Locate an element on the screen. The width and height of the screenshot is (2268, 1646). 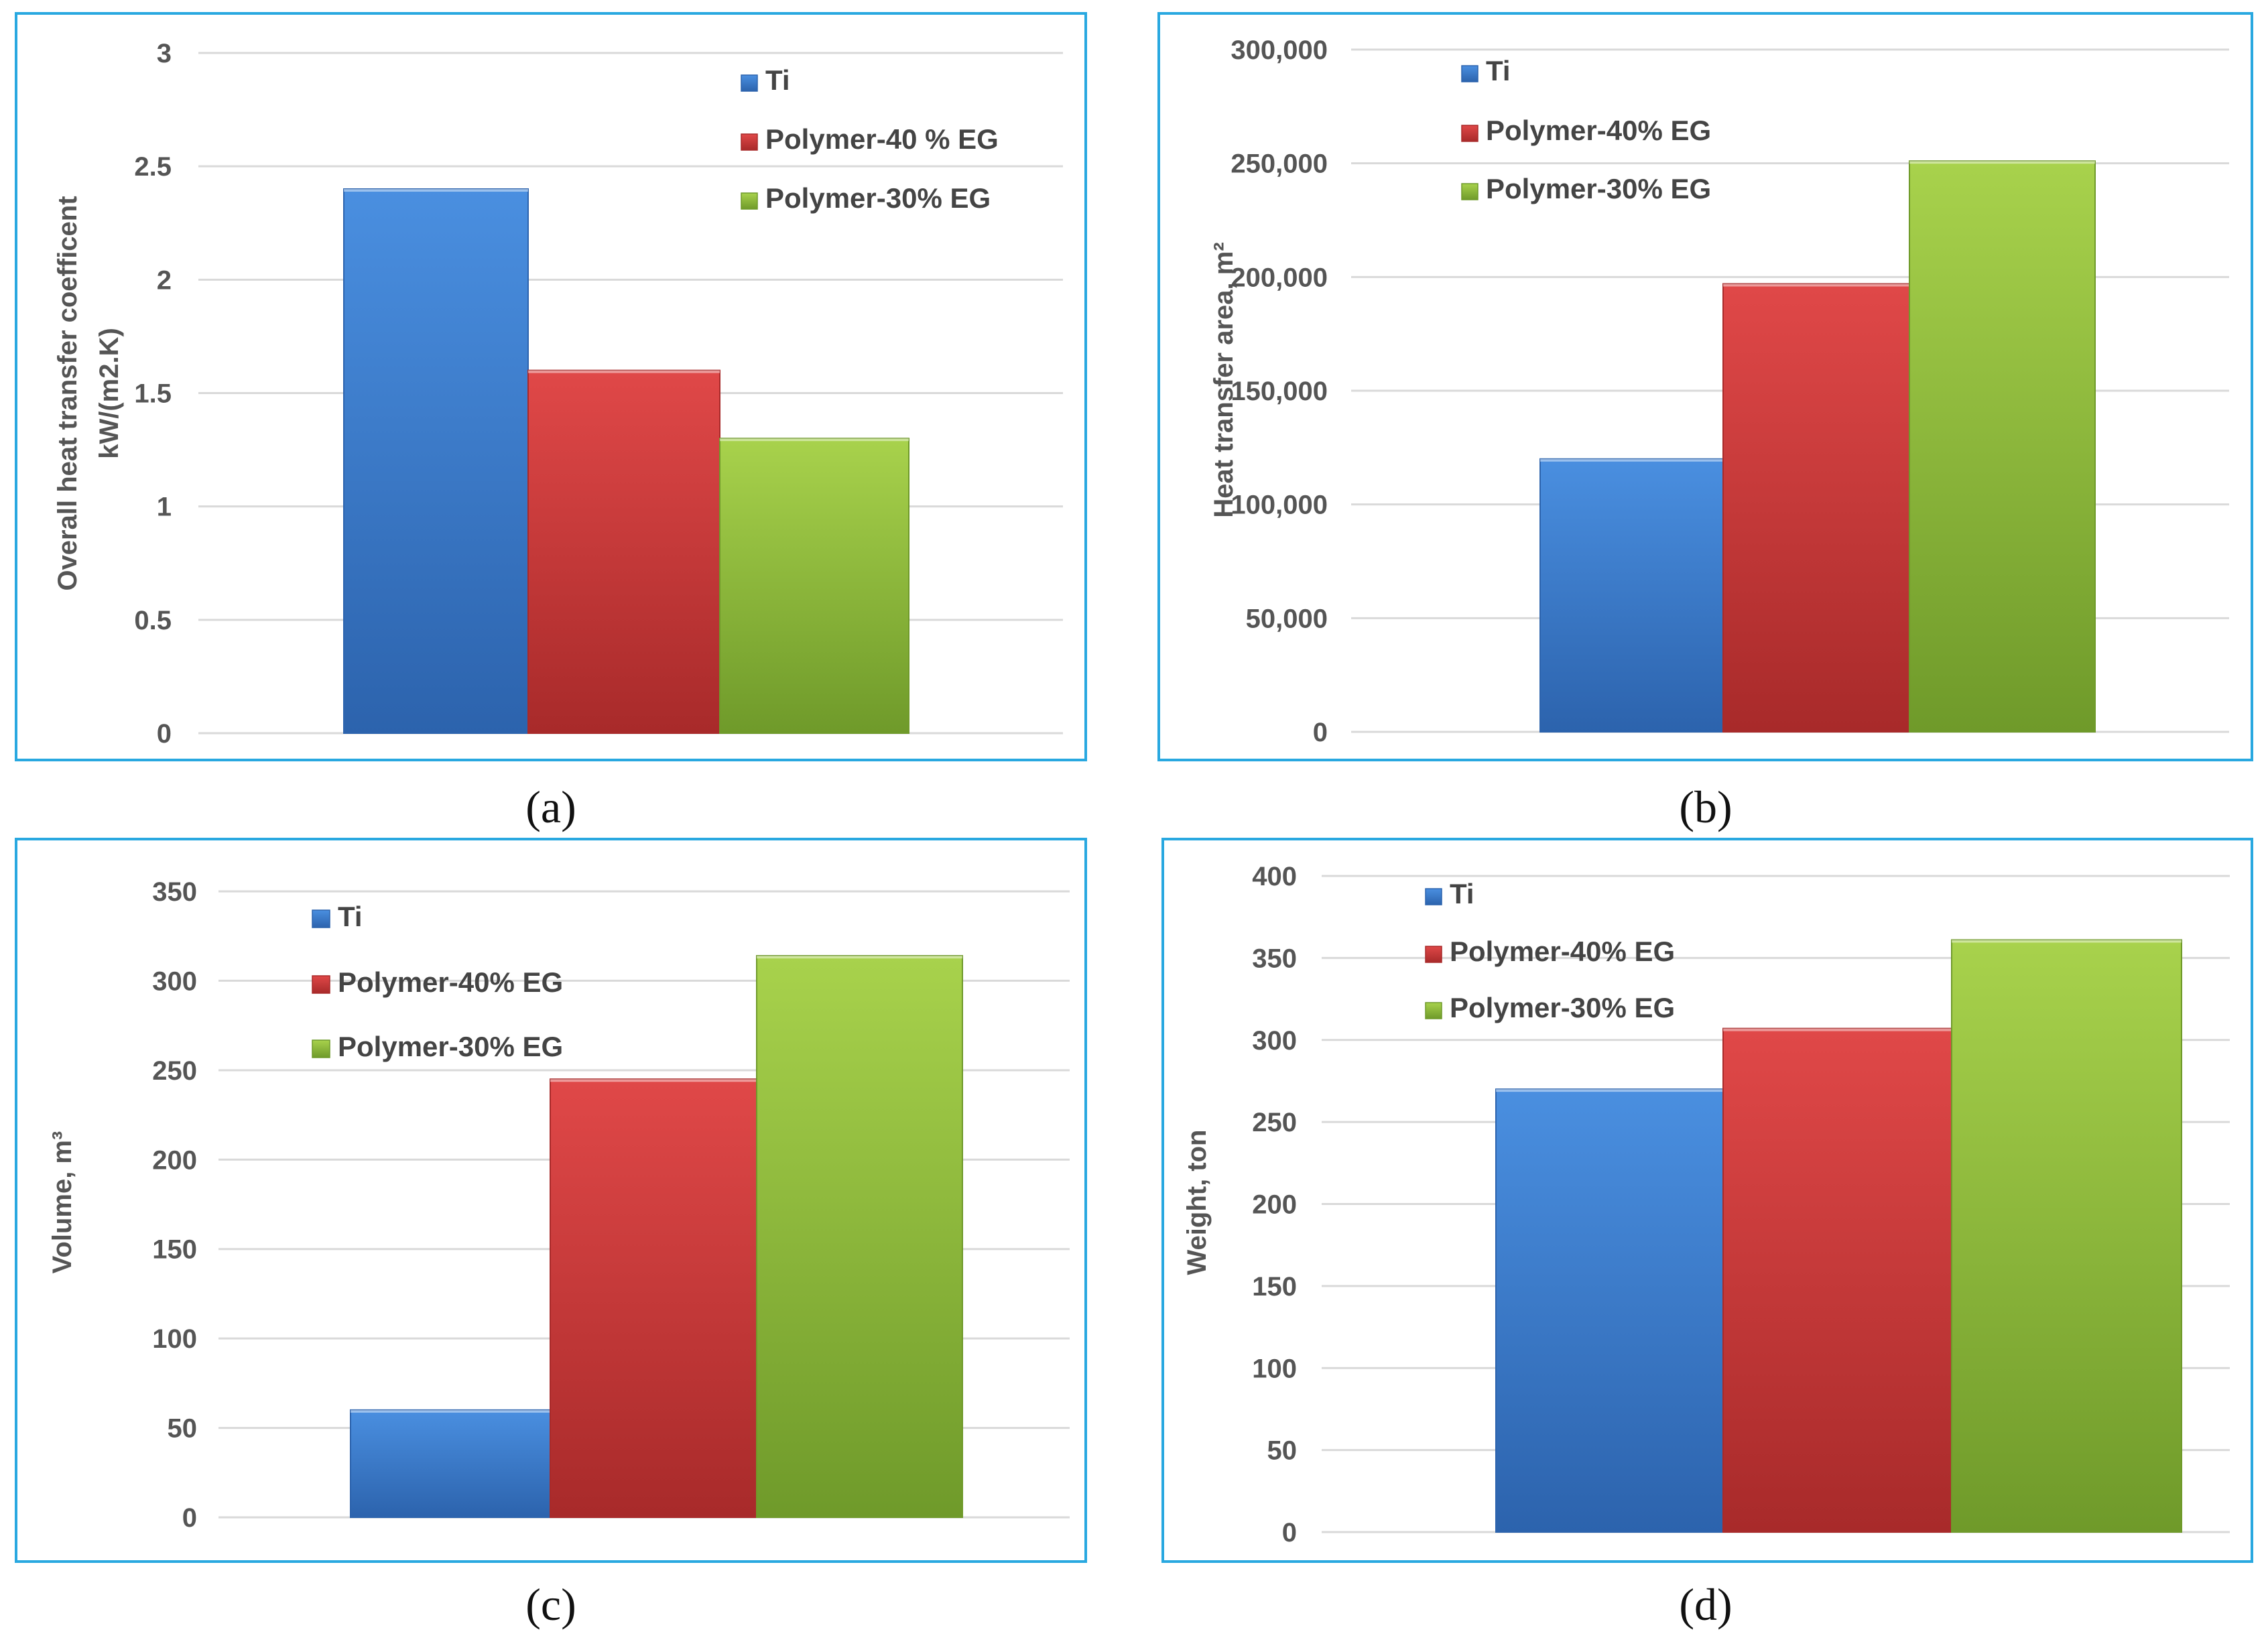
caption-c: (c) is located at coordinates (550, 1604).